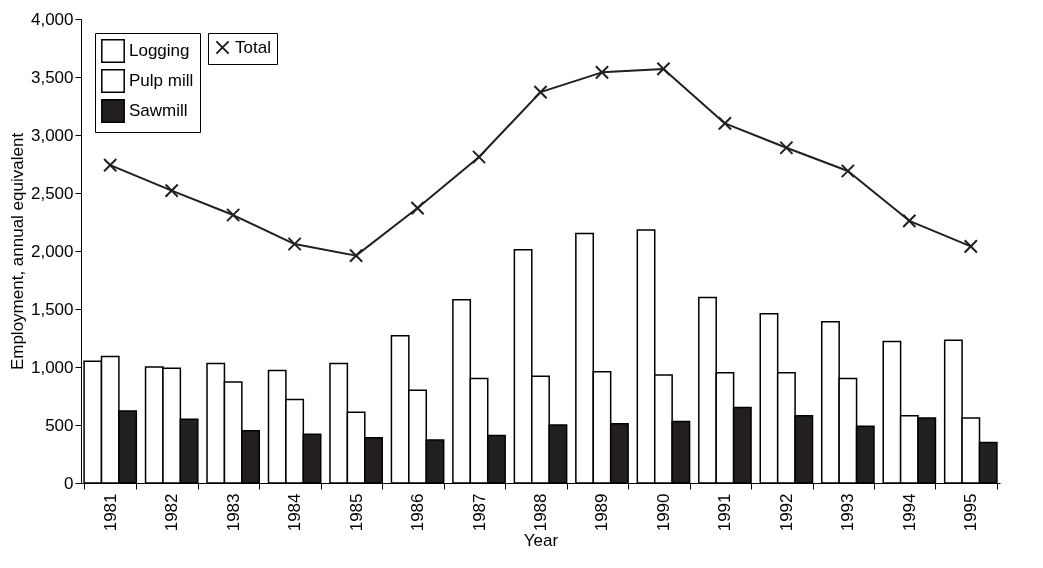 Image resolution: width=1043 pixels, height=568 pixels. What do you see at coordinates (110, 512) in the screenshot?
I see `x-tick-label: 1981` at bounding box center [110, 512].